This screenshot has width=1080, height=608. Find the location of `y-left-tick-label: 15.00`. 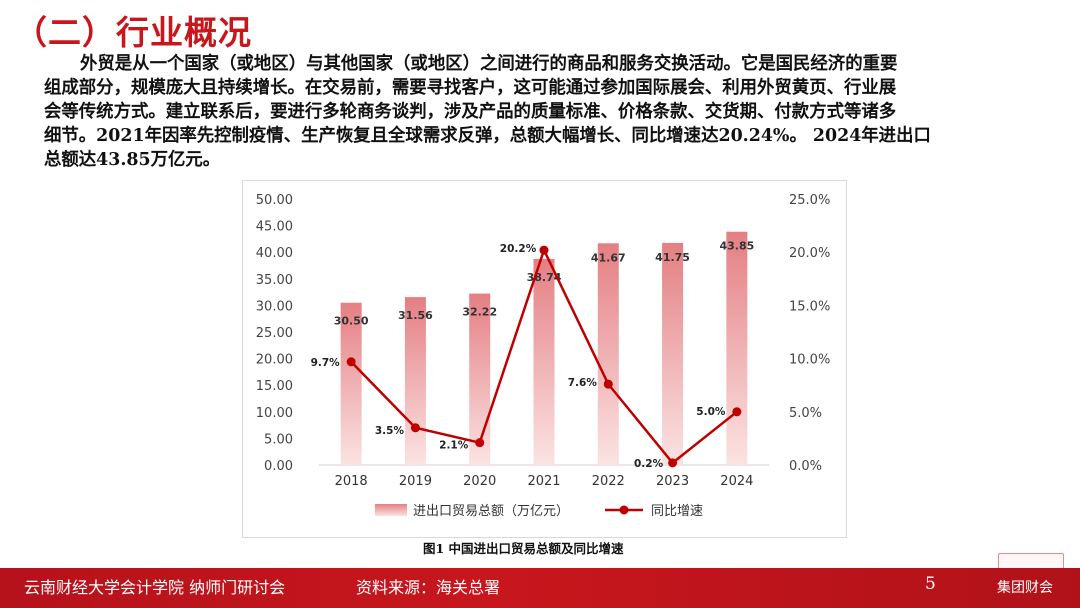

y-left-tick-label: 15.00 is located at coordinates (274, 386).